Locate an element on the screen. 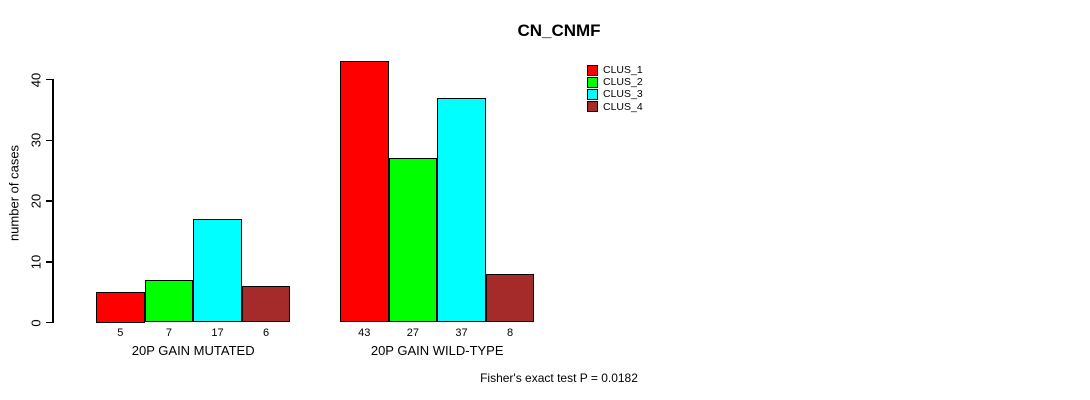  bar-value-label-clus_4-group-1: 6 is located at coordinates (266, 333).